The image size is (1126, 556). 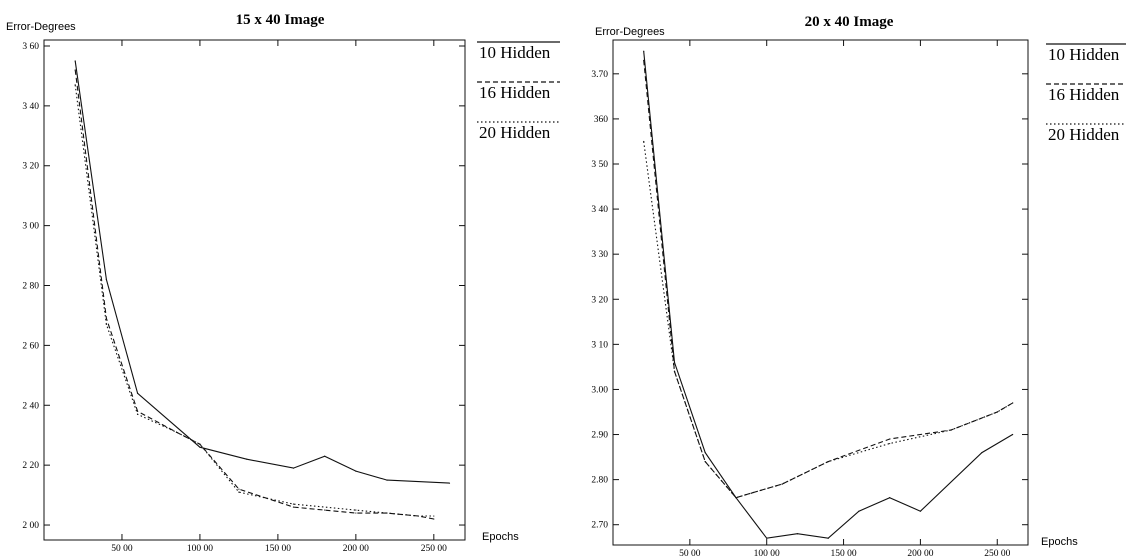 What do you see at coordinates (599, 345) in the screenshot?
I see `y-tick-label: 3 10` at bounding box center [599, 345].